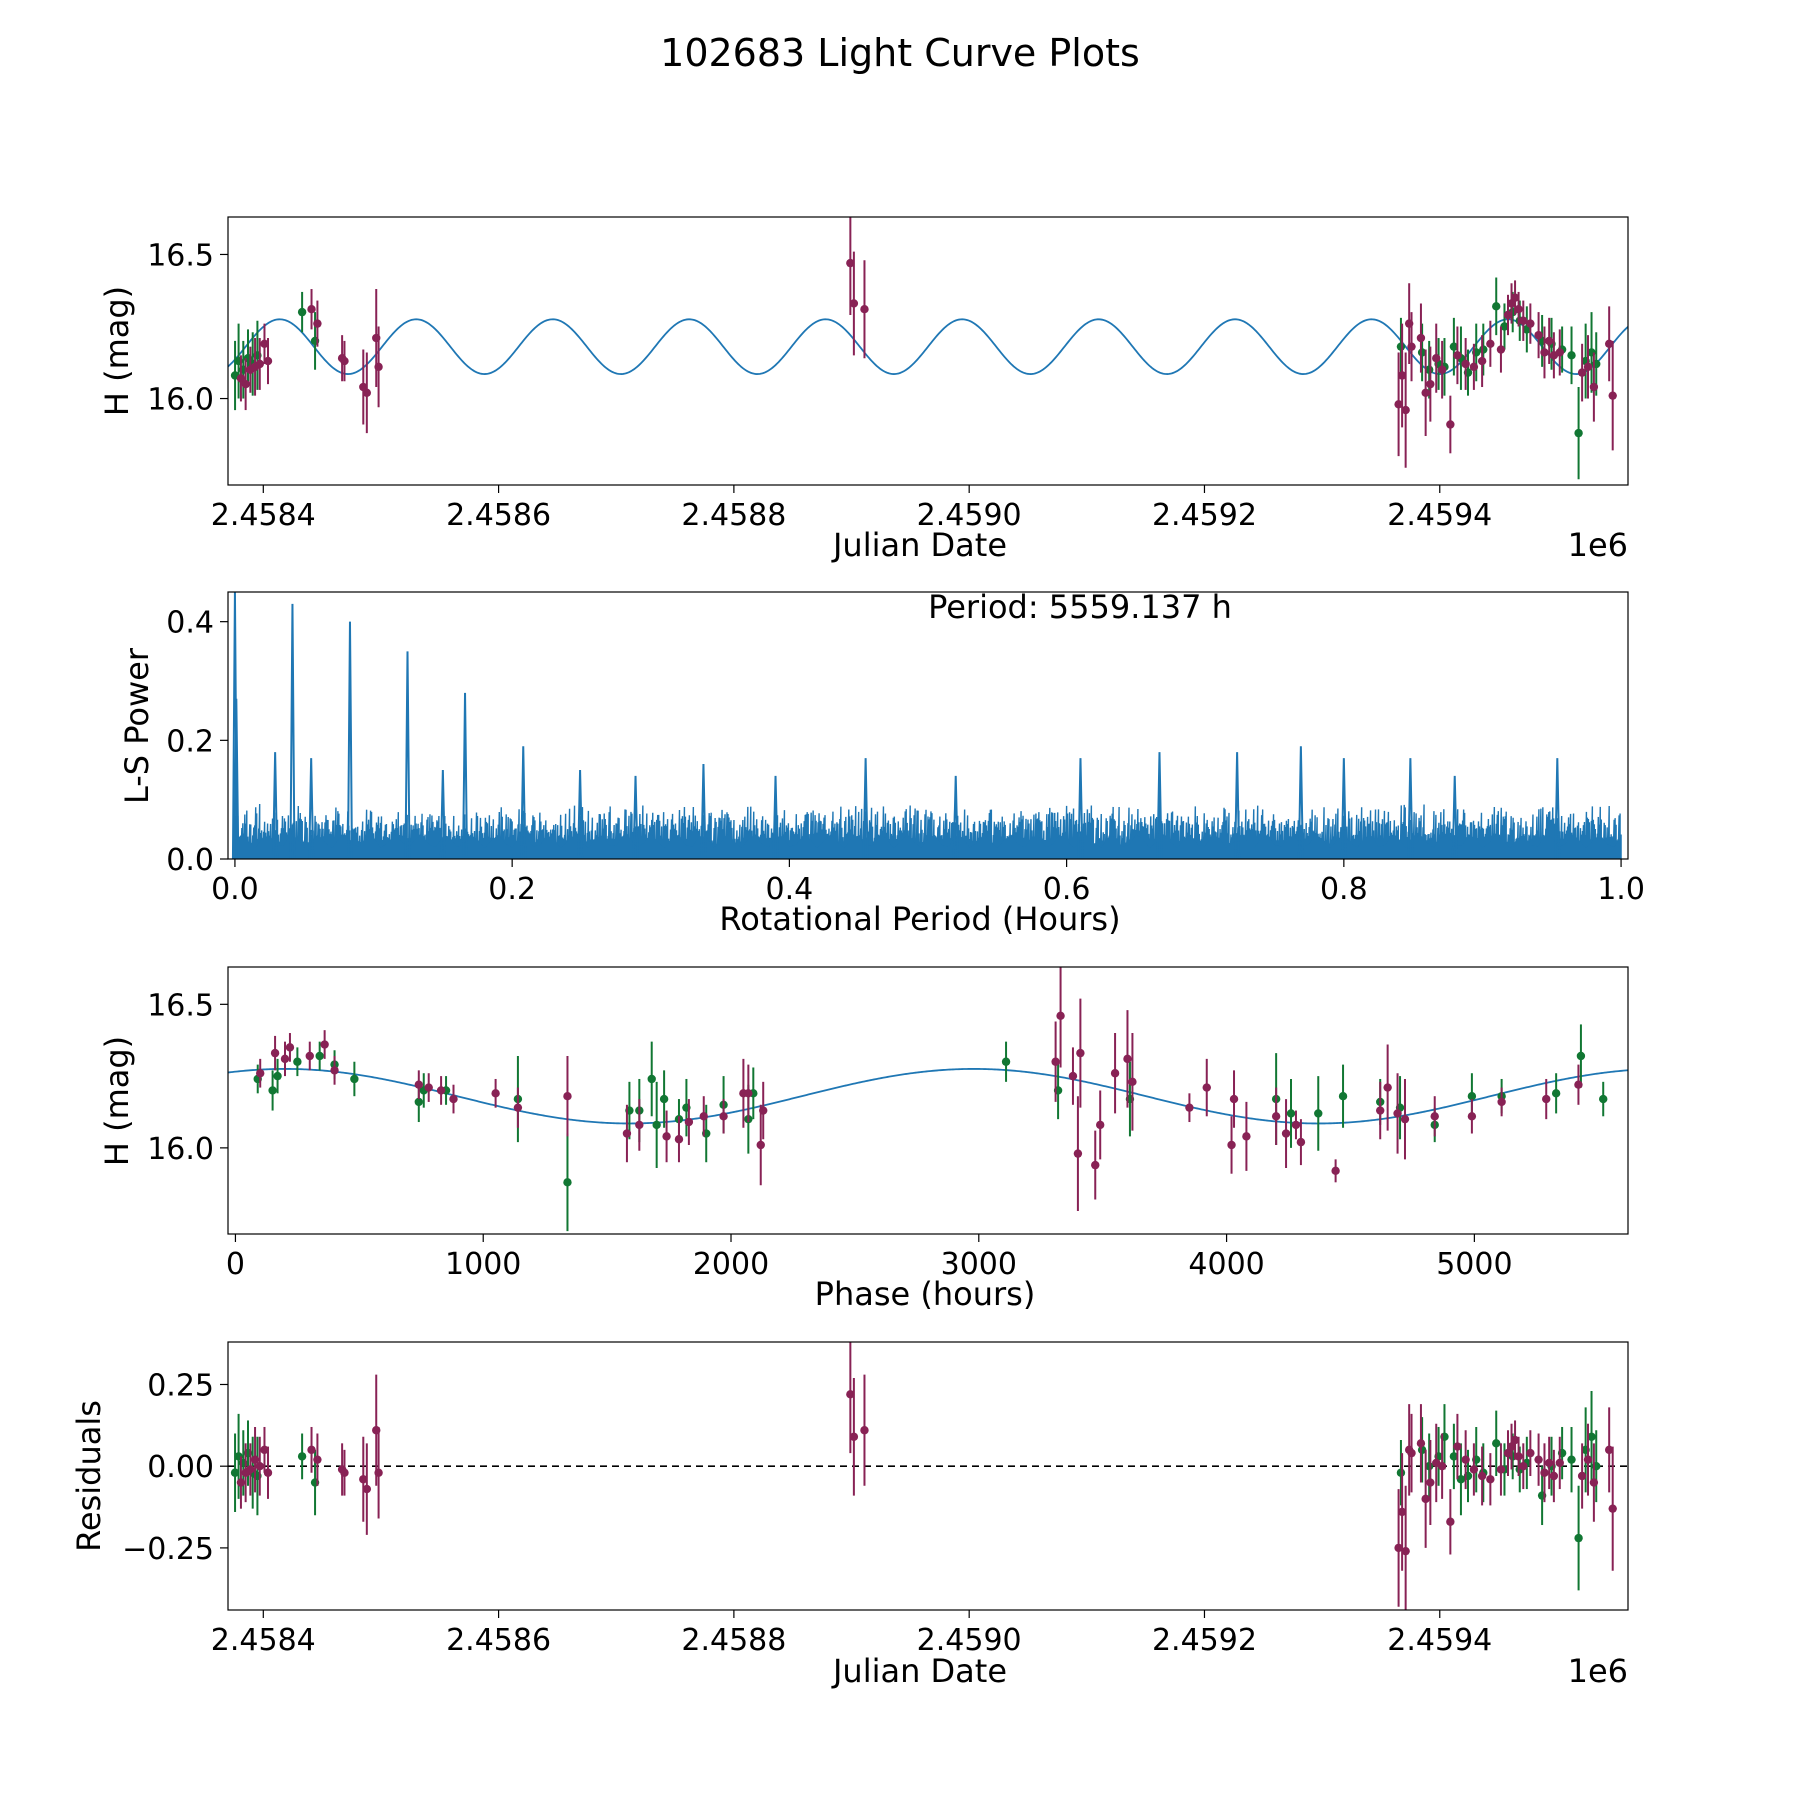 The height and width of the screenshot is (1800, 1800). I want to click on residuals-xtick-label: 2.4584, so click(263, 1640).